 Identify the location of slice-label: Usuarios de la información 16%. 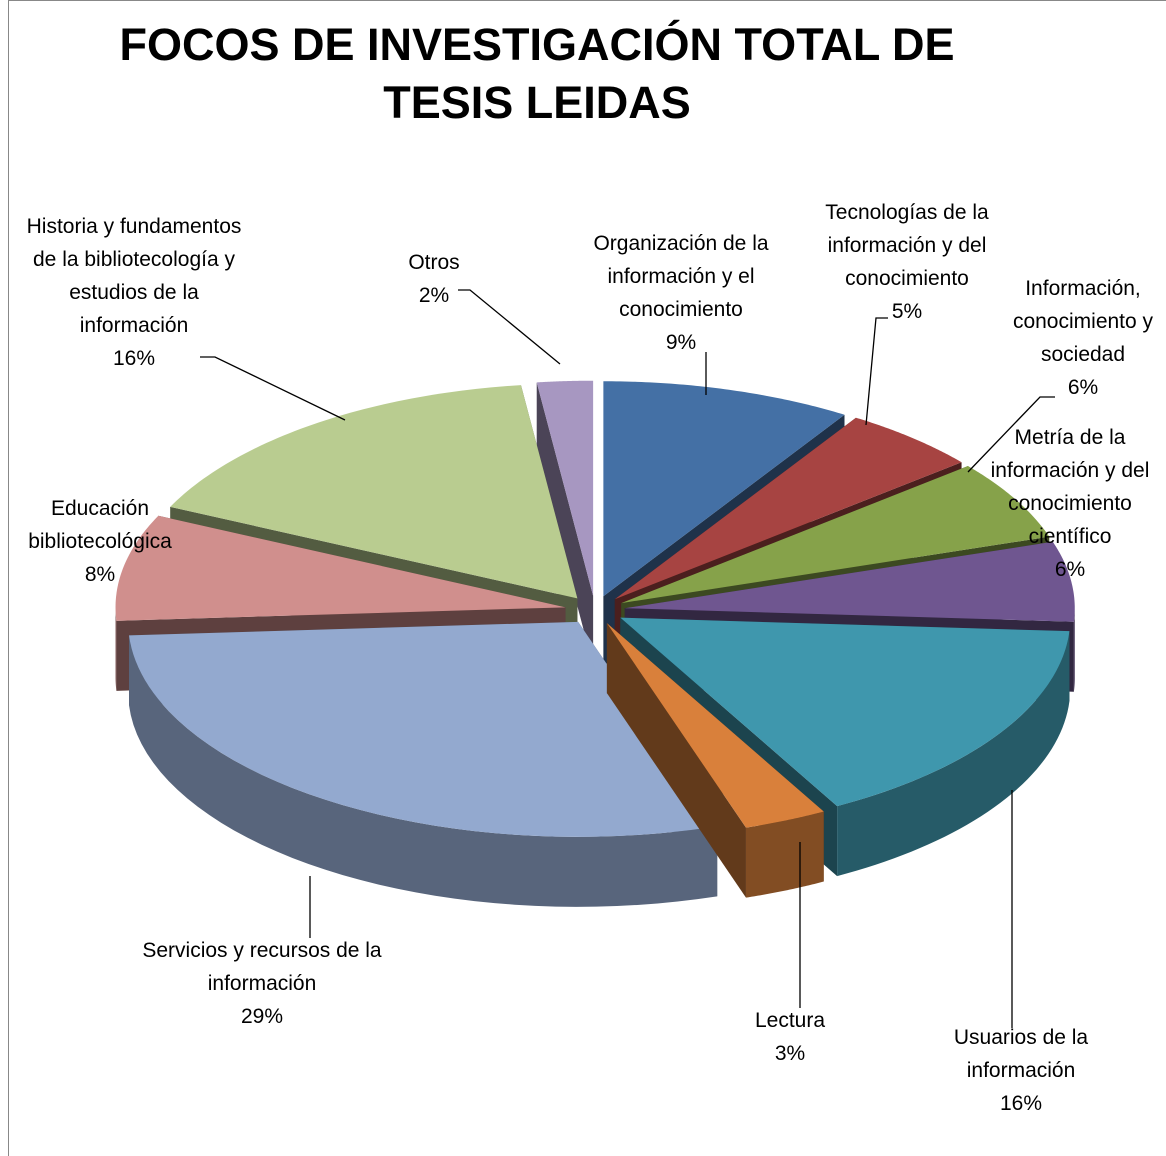
(1021, 1070).